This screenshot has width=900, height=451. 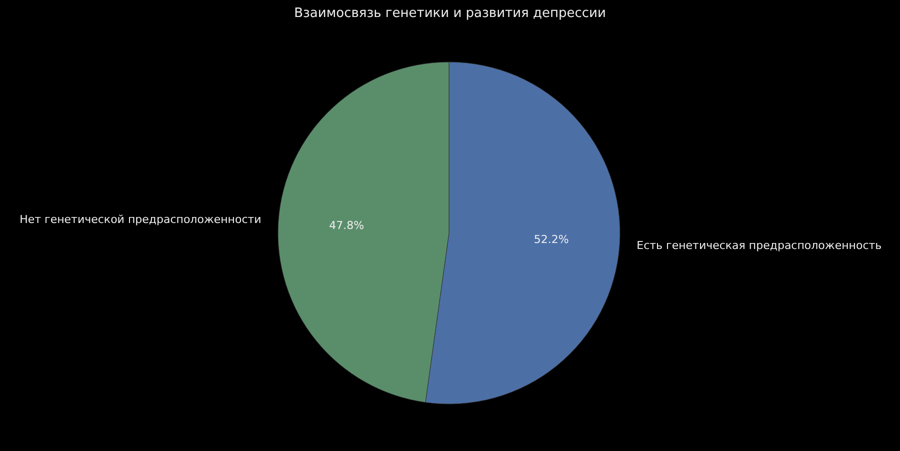 I want to click on slice-label: Нет генетической предрасположенности, so click(x=141, y=219).